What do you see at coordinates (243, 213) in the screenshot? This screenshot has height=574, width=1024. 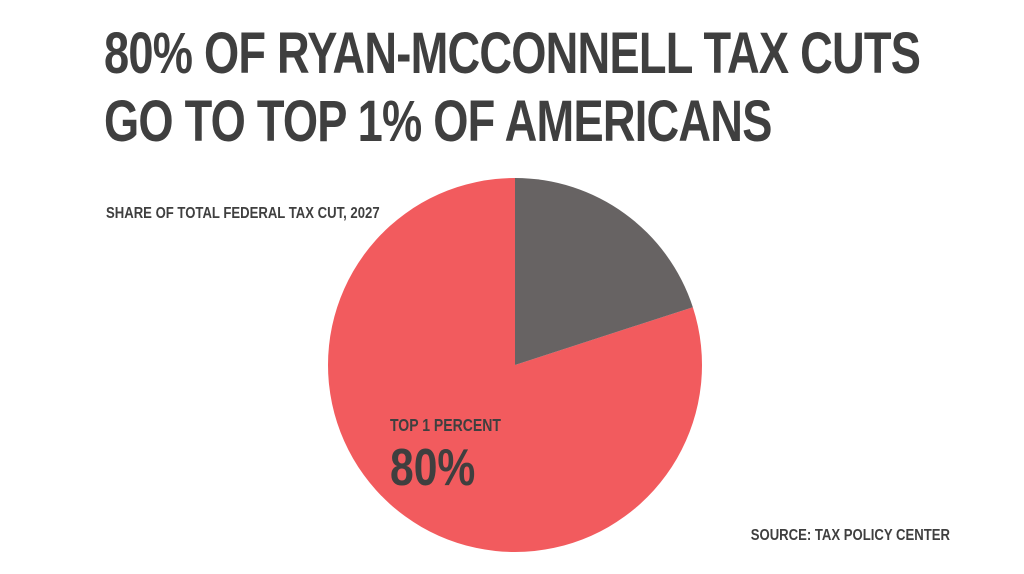 I see `chart-subtitle: SHARE OF TOTAL FEDERAL TAX CUT, 2027` at bounding box center [243, 213].